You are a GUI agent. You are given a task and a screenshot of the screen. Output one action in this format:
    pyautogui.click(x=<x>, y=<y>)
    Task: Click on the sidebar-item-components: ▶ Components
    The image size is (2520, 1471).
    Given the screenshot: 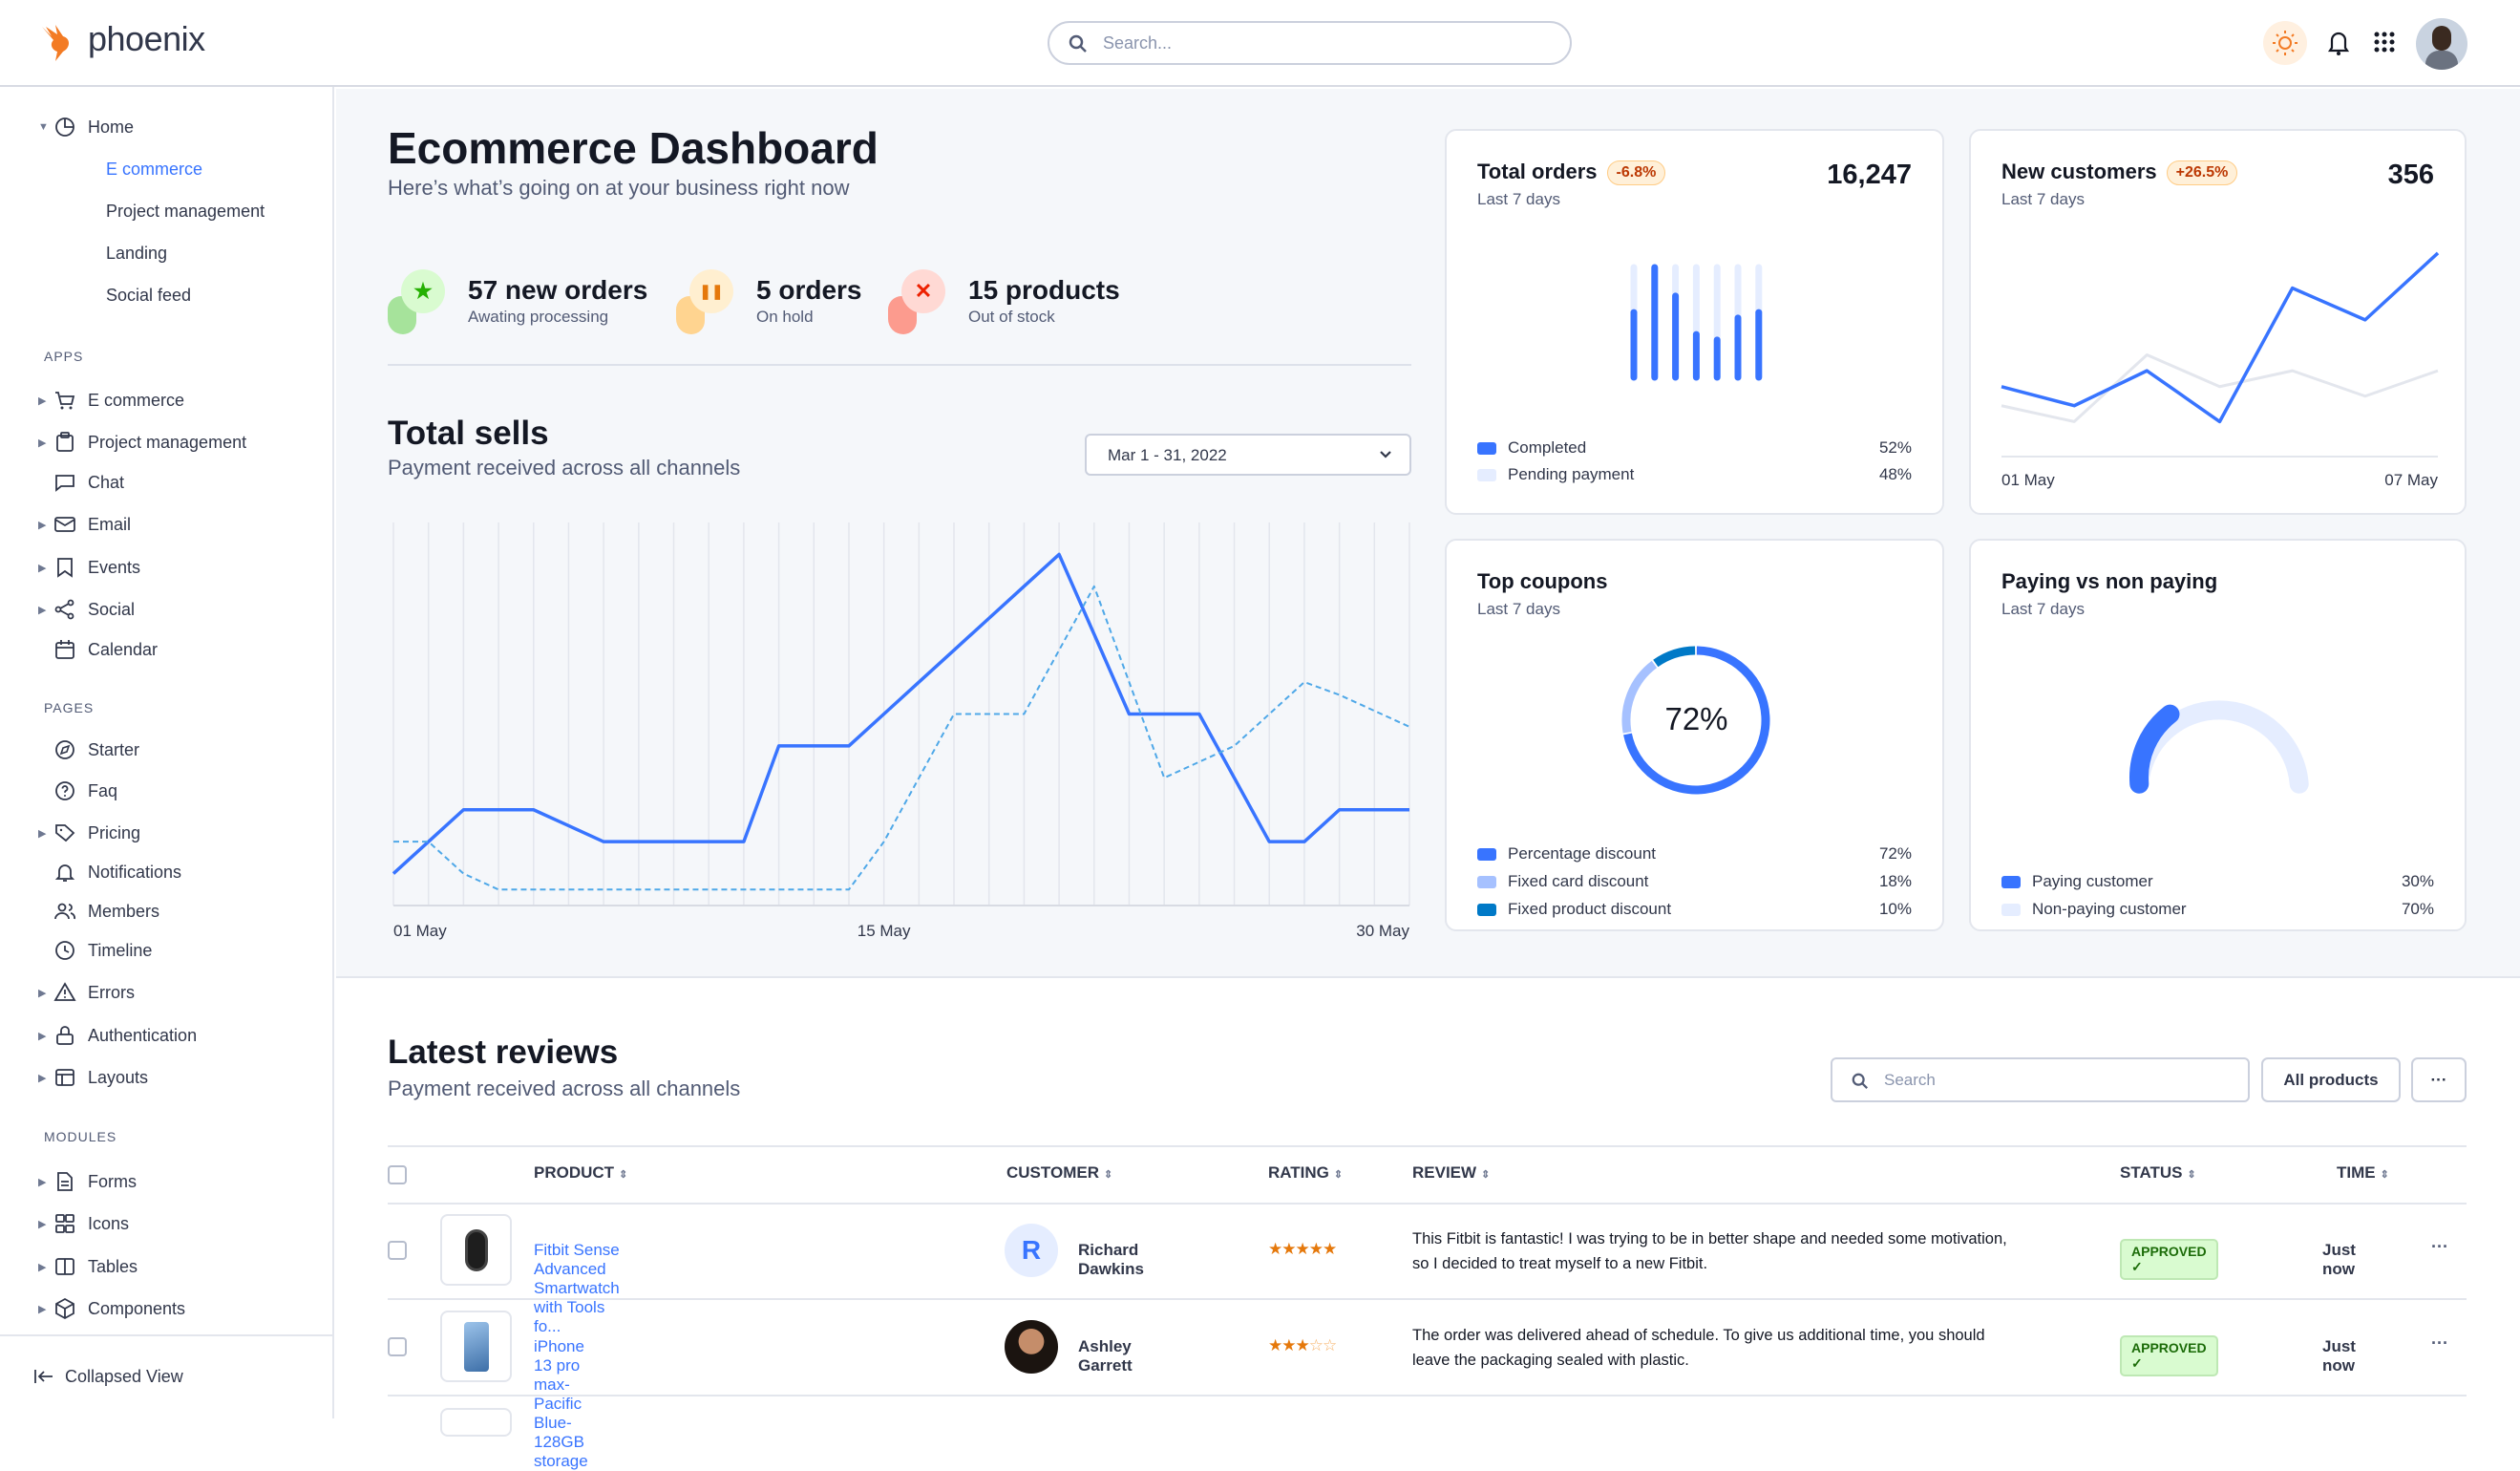 What is the action you would take?
    pyautogui.click(x=167, y=1308)
    